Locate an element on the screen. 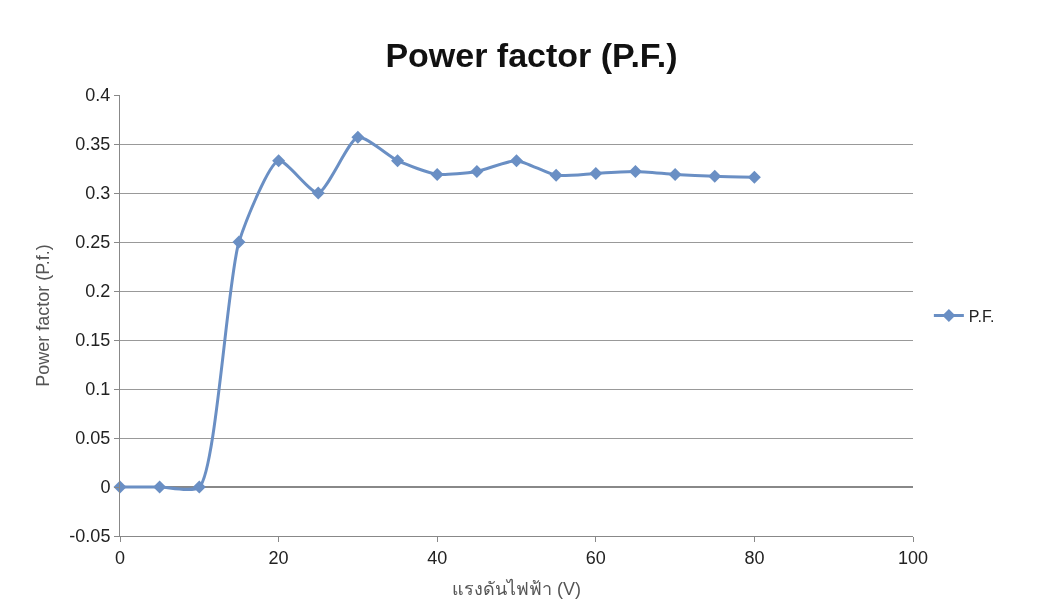  x-axis-title: แรงดันไฟฟ้า (V) is located at coordinates (516, 588).